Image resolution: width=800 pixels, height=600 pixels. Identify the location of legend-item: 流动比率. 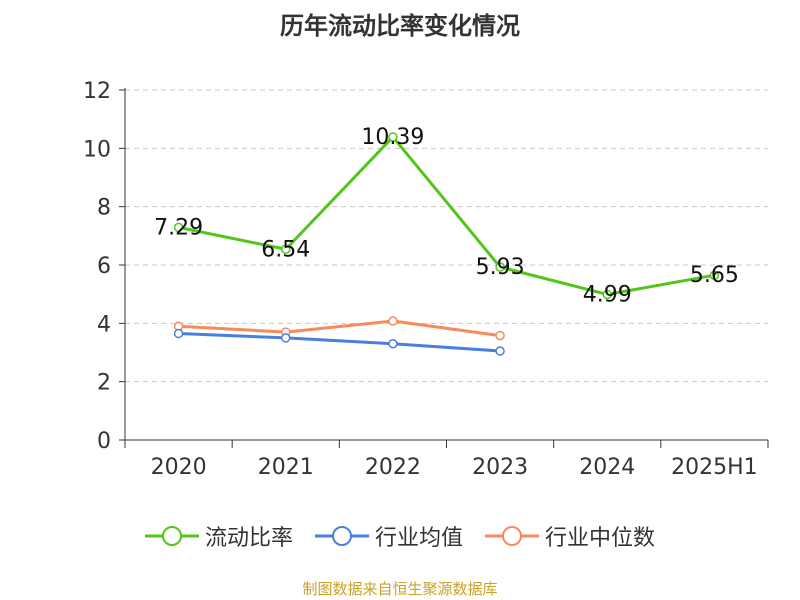
(218, 536).